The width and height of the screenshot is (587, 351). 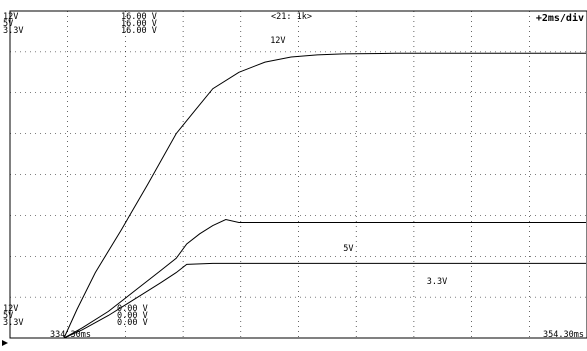 I want to click on bottom-scale-name-1: 12V, so click(x=10, y=309).